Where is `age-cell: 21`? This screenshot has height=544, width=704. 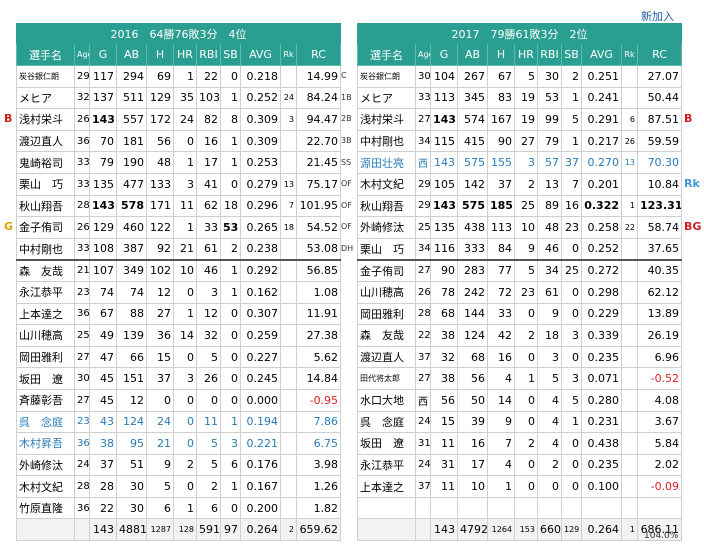 age-cell: 21 is located at coordinates (82, 270).